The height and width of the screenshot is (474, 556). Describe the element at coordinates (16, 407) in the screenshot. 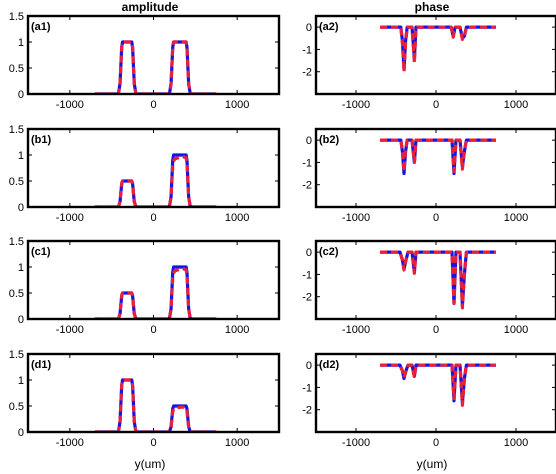

I see `y-tick-label-d1: 0.5` at that location.